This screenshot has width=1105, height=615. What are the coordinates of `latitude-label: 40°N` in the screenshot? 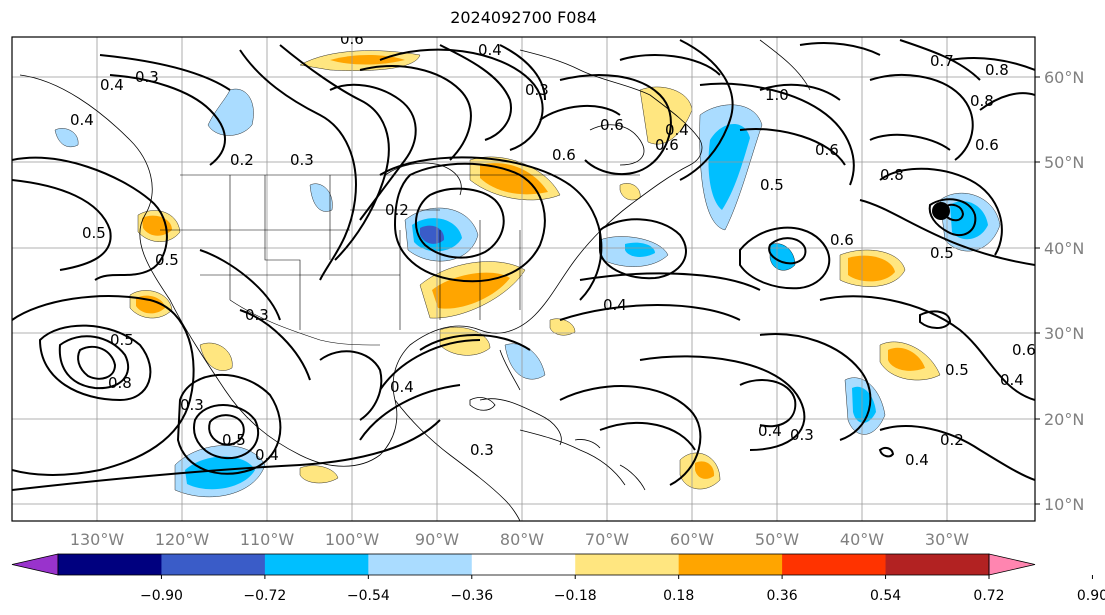 It's located at (1064, 248).